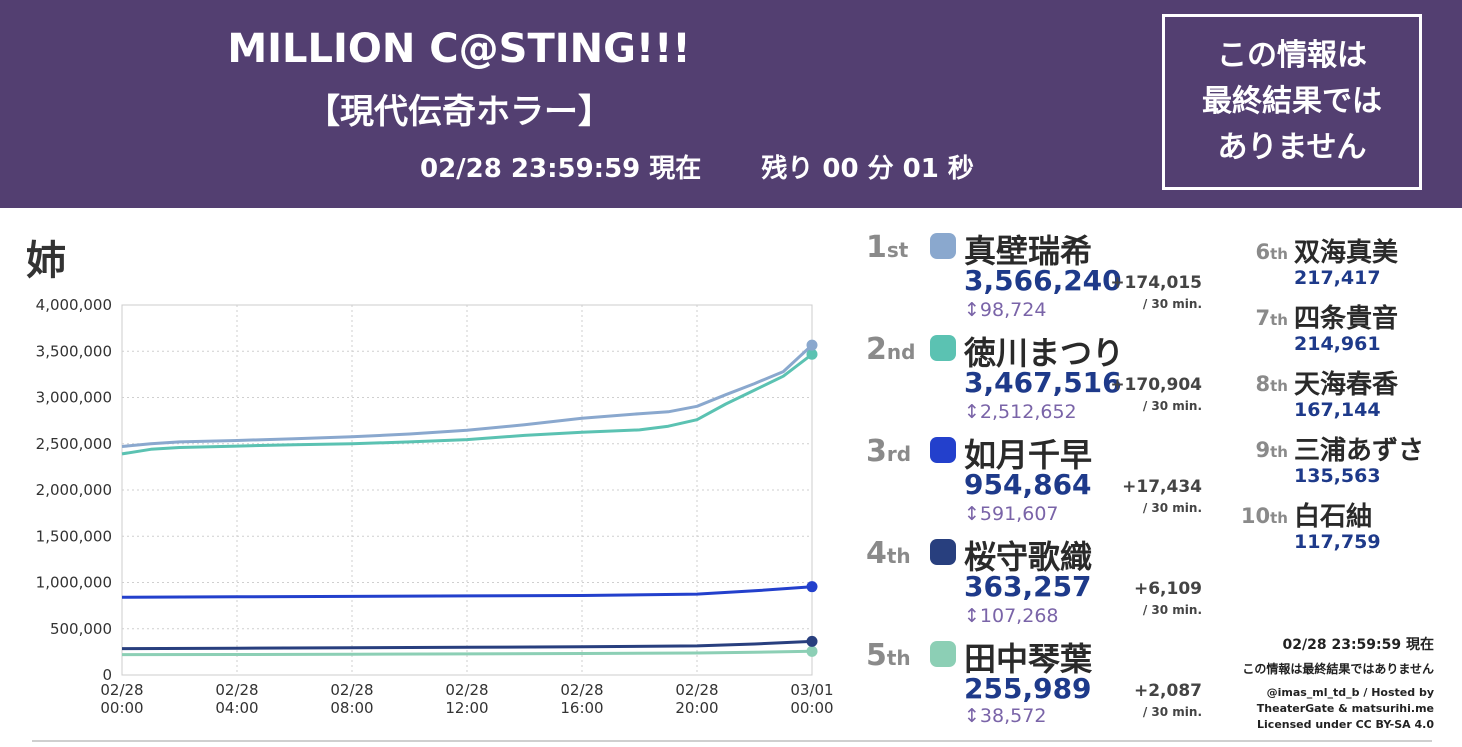 The width and height of the screenshot is (1462, 747). What do you see at coordinates (74, 536) in the screenshot?
I see `y-tick-label: 1,500,000` at bounding box center [74, 536].